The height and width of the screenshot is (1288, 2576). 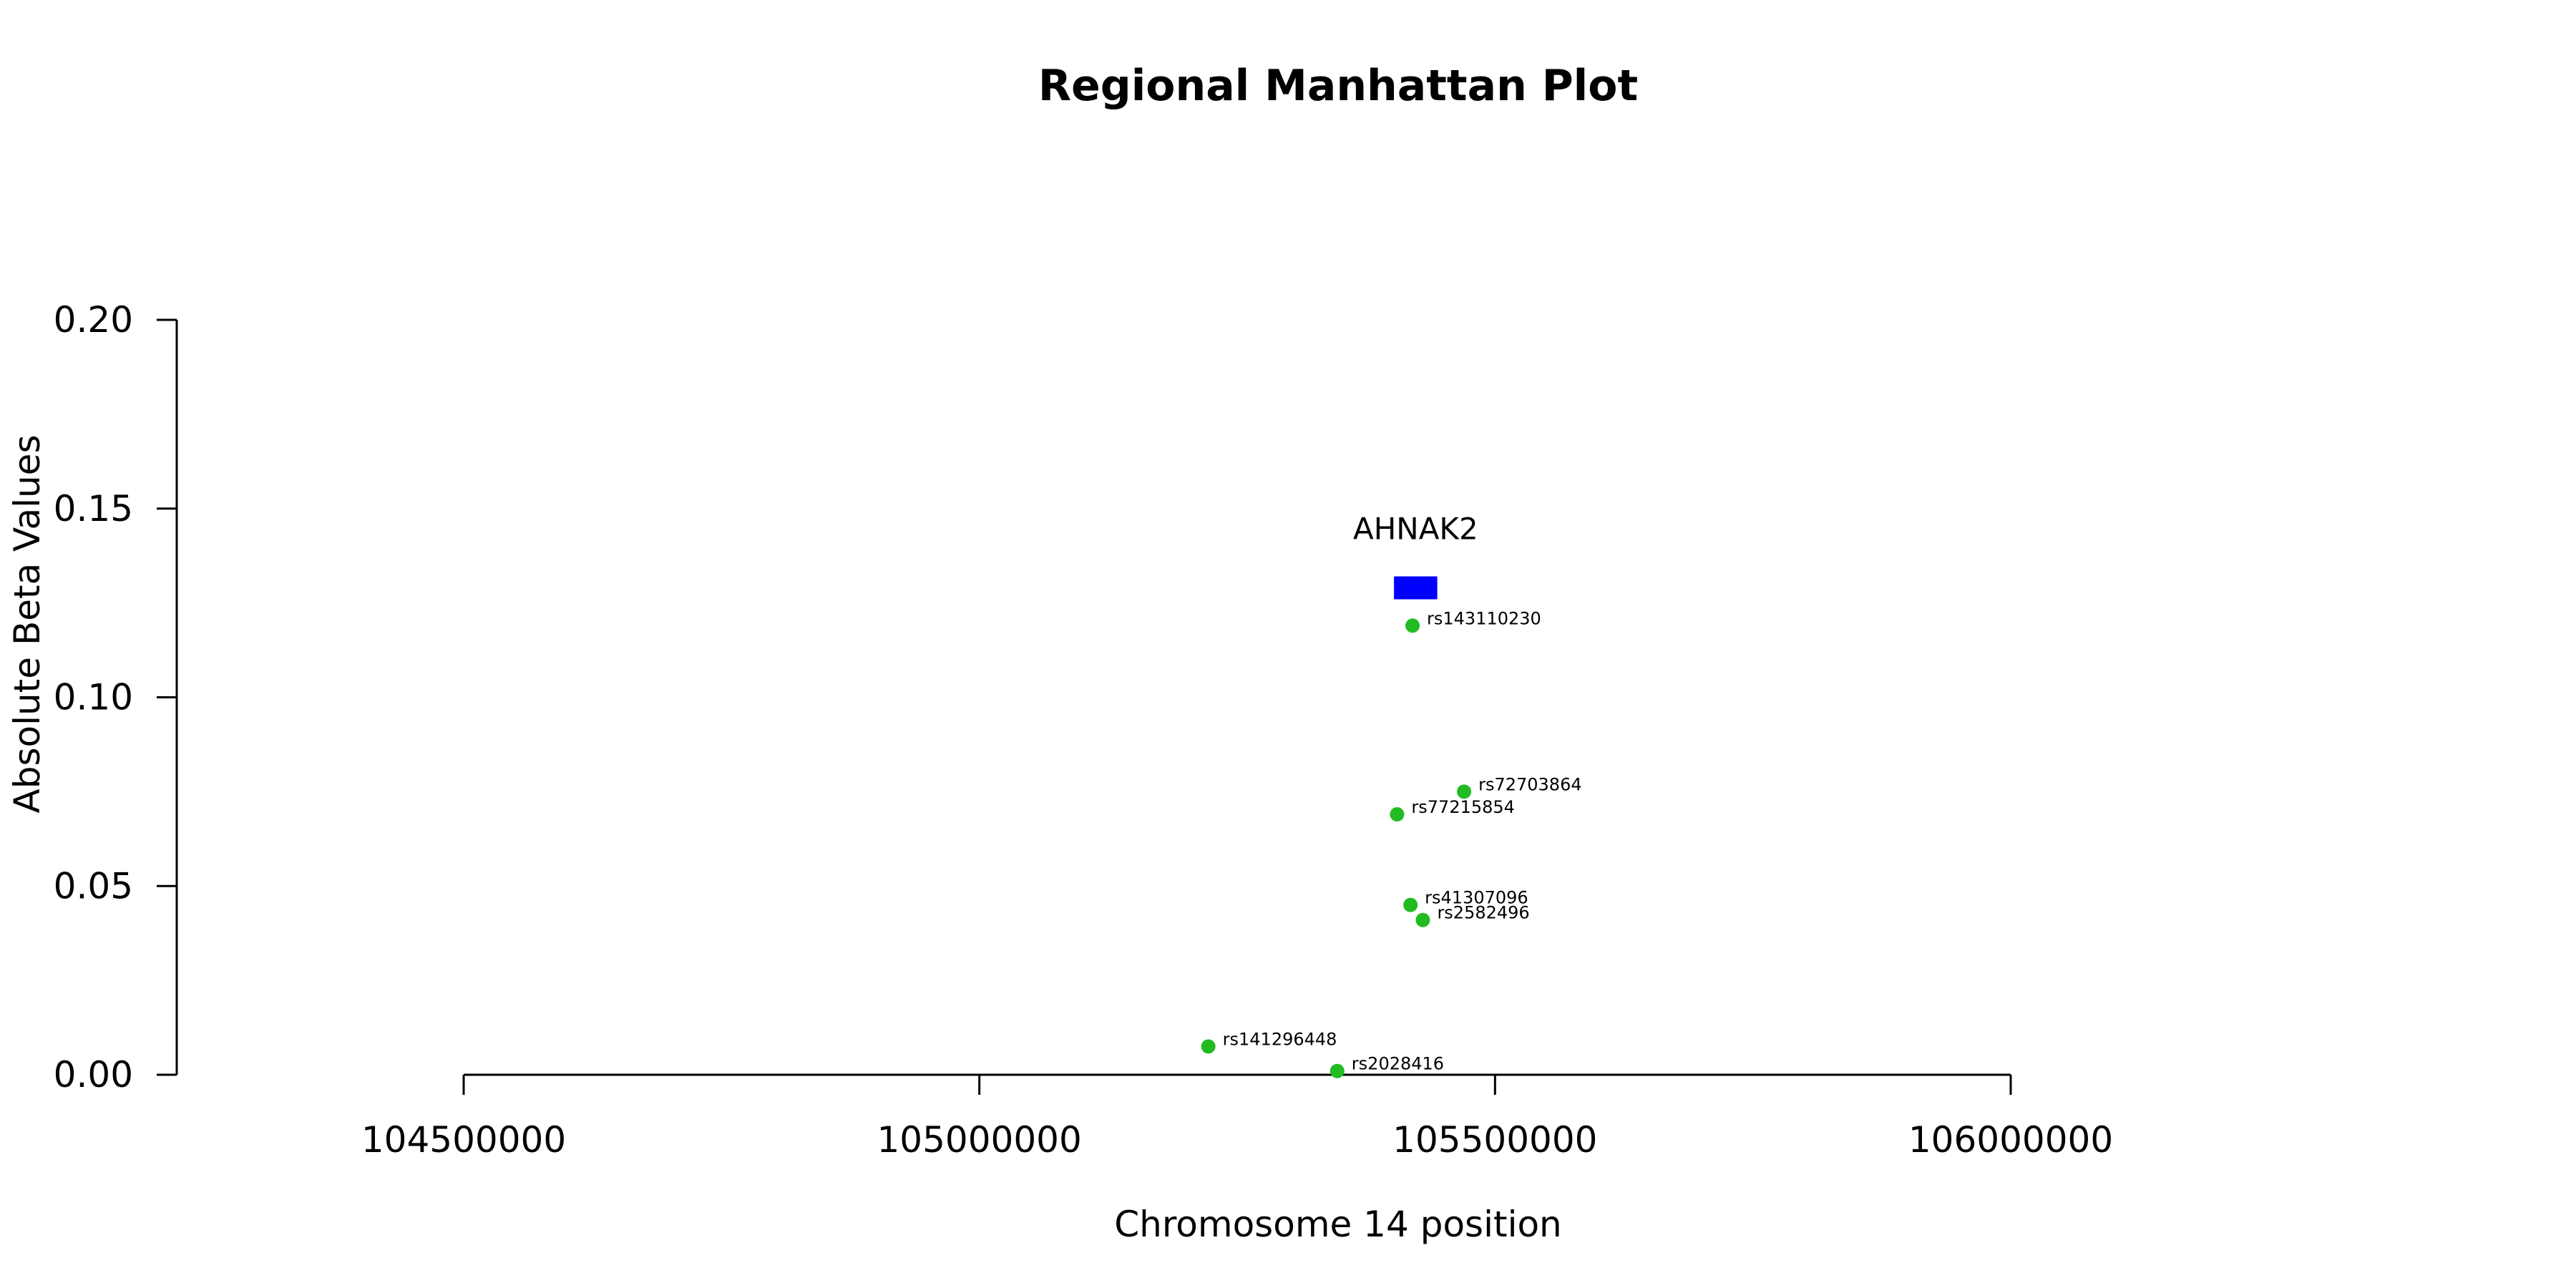 What do you see at coordinates (1476, 898) in the screenshot?
I see `point-label: rs41307096` at bounding box center [1476, 898].